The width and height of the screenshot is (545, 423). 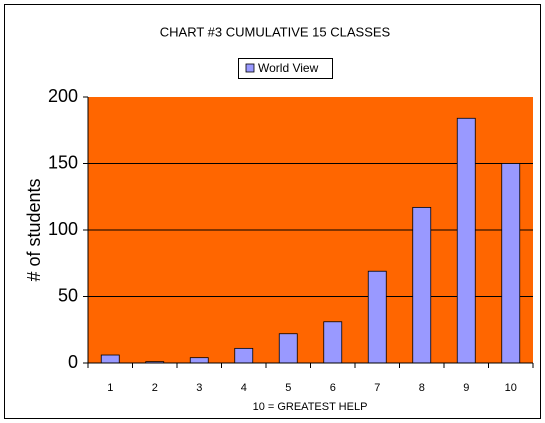 What do you see at coordinates (333, 388) in the screenshot?
I see `x-tick-label: 6` at bounding box center [333, 388].